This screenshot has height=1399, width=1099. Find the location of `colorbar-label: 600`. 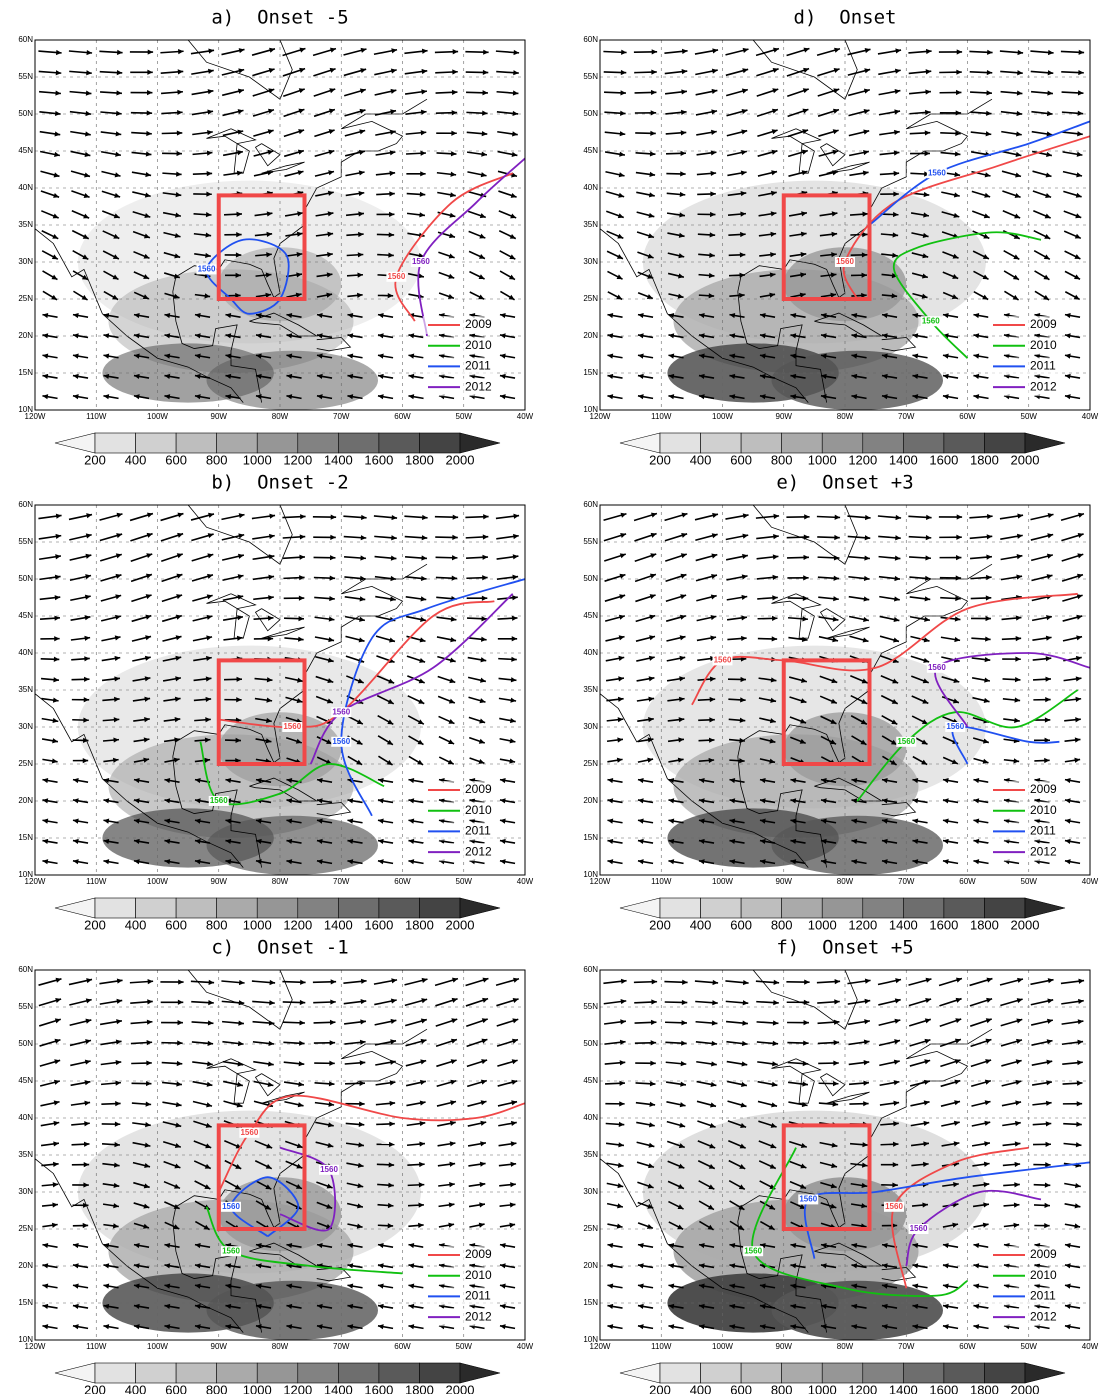

colorbar-label: 600 is located at coordinates (176, 1388).